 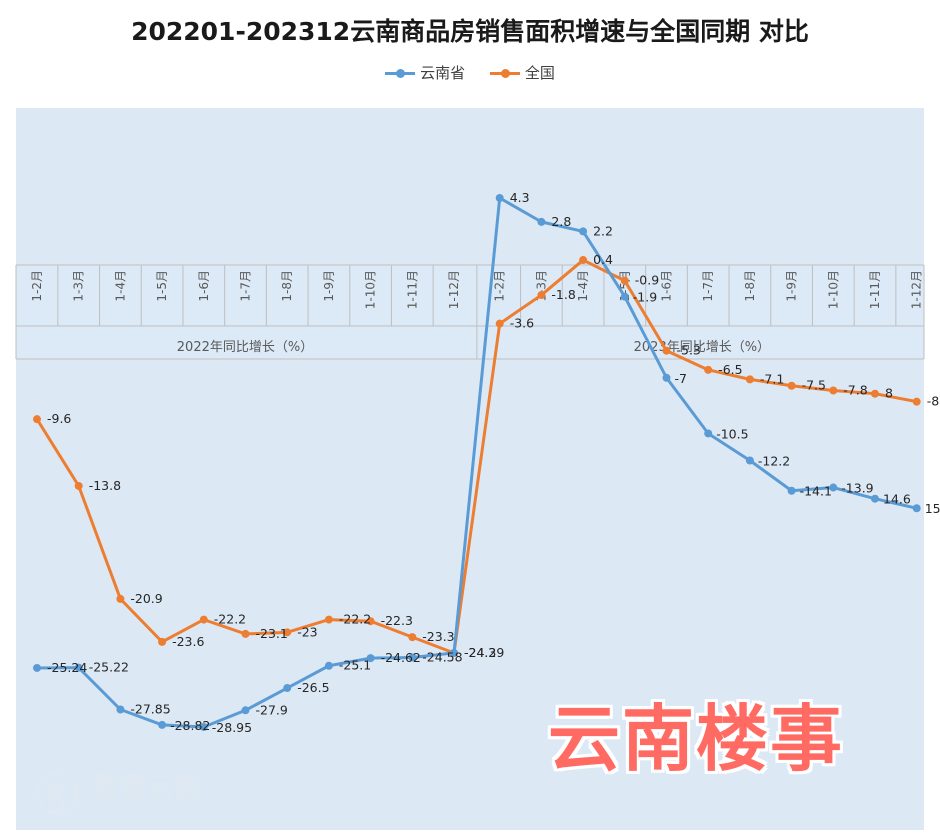 What do you see at coordinates (772, 378) in the screenshot?
I see `data-label-national: -7.1` at bounding box center [772, 378].